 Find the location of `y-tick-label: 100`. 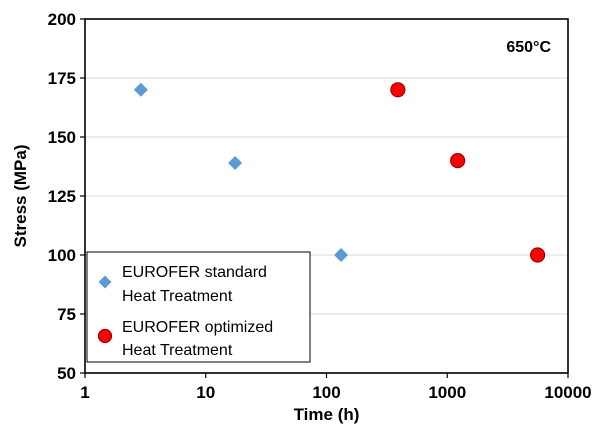

y-tick-label: 100 is located at coordinates (62, 255).